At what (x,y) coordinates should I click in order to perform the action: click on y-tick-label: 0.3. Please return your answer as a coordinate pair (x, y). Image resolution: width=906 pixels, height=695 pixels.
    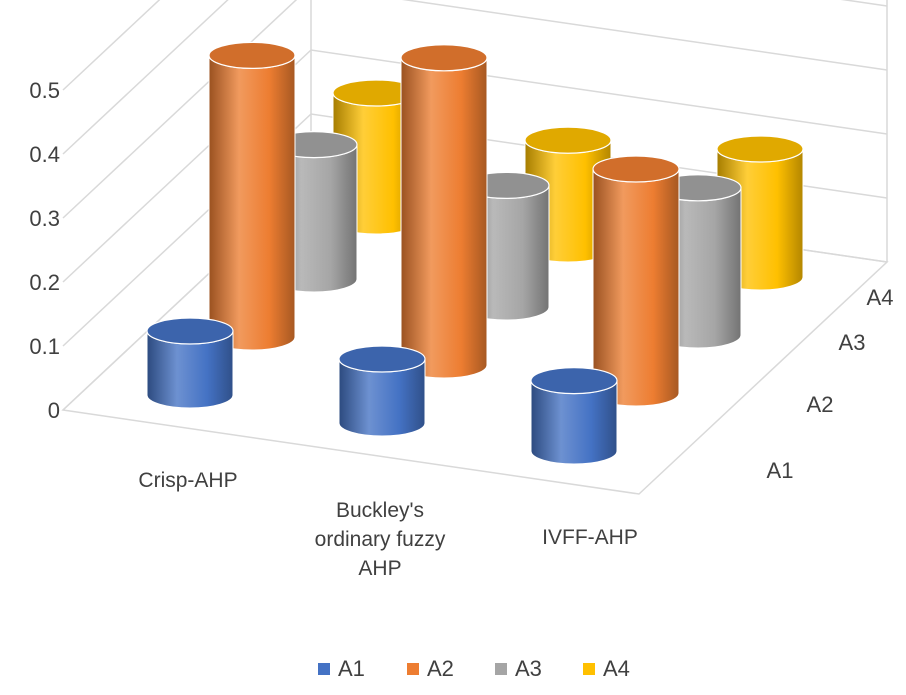
    Looking at the image, I should click on (44, 218).